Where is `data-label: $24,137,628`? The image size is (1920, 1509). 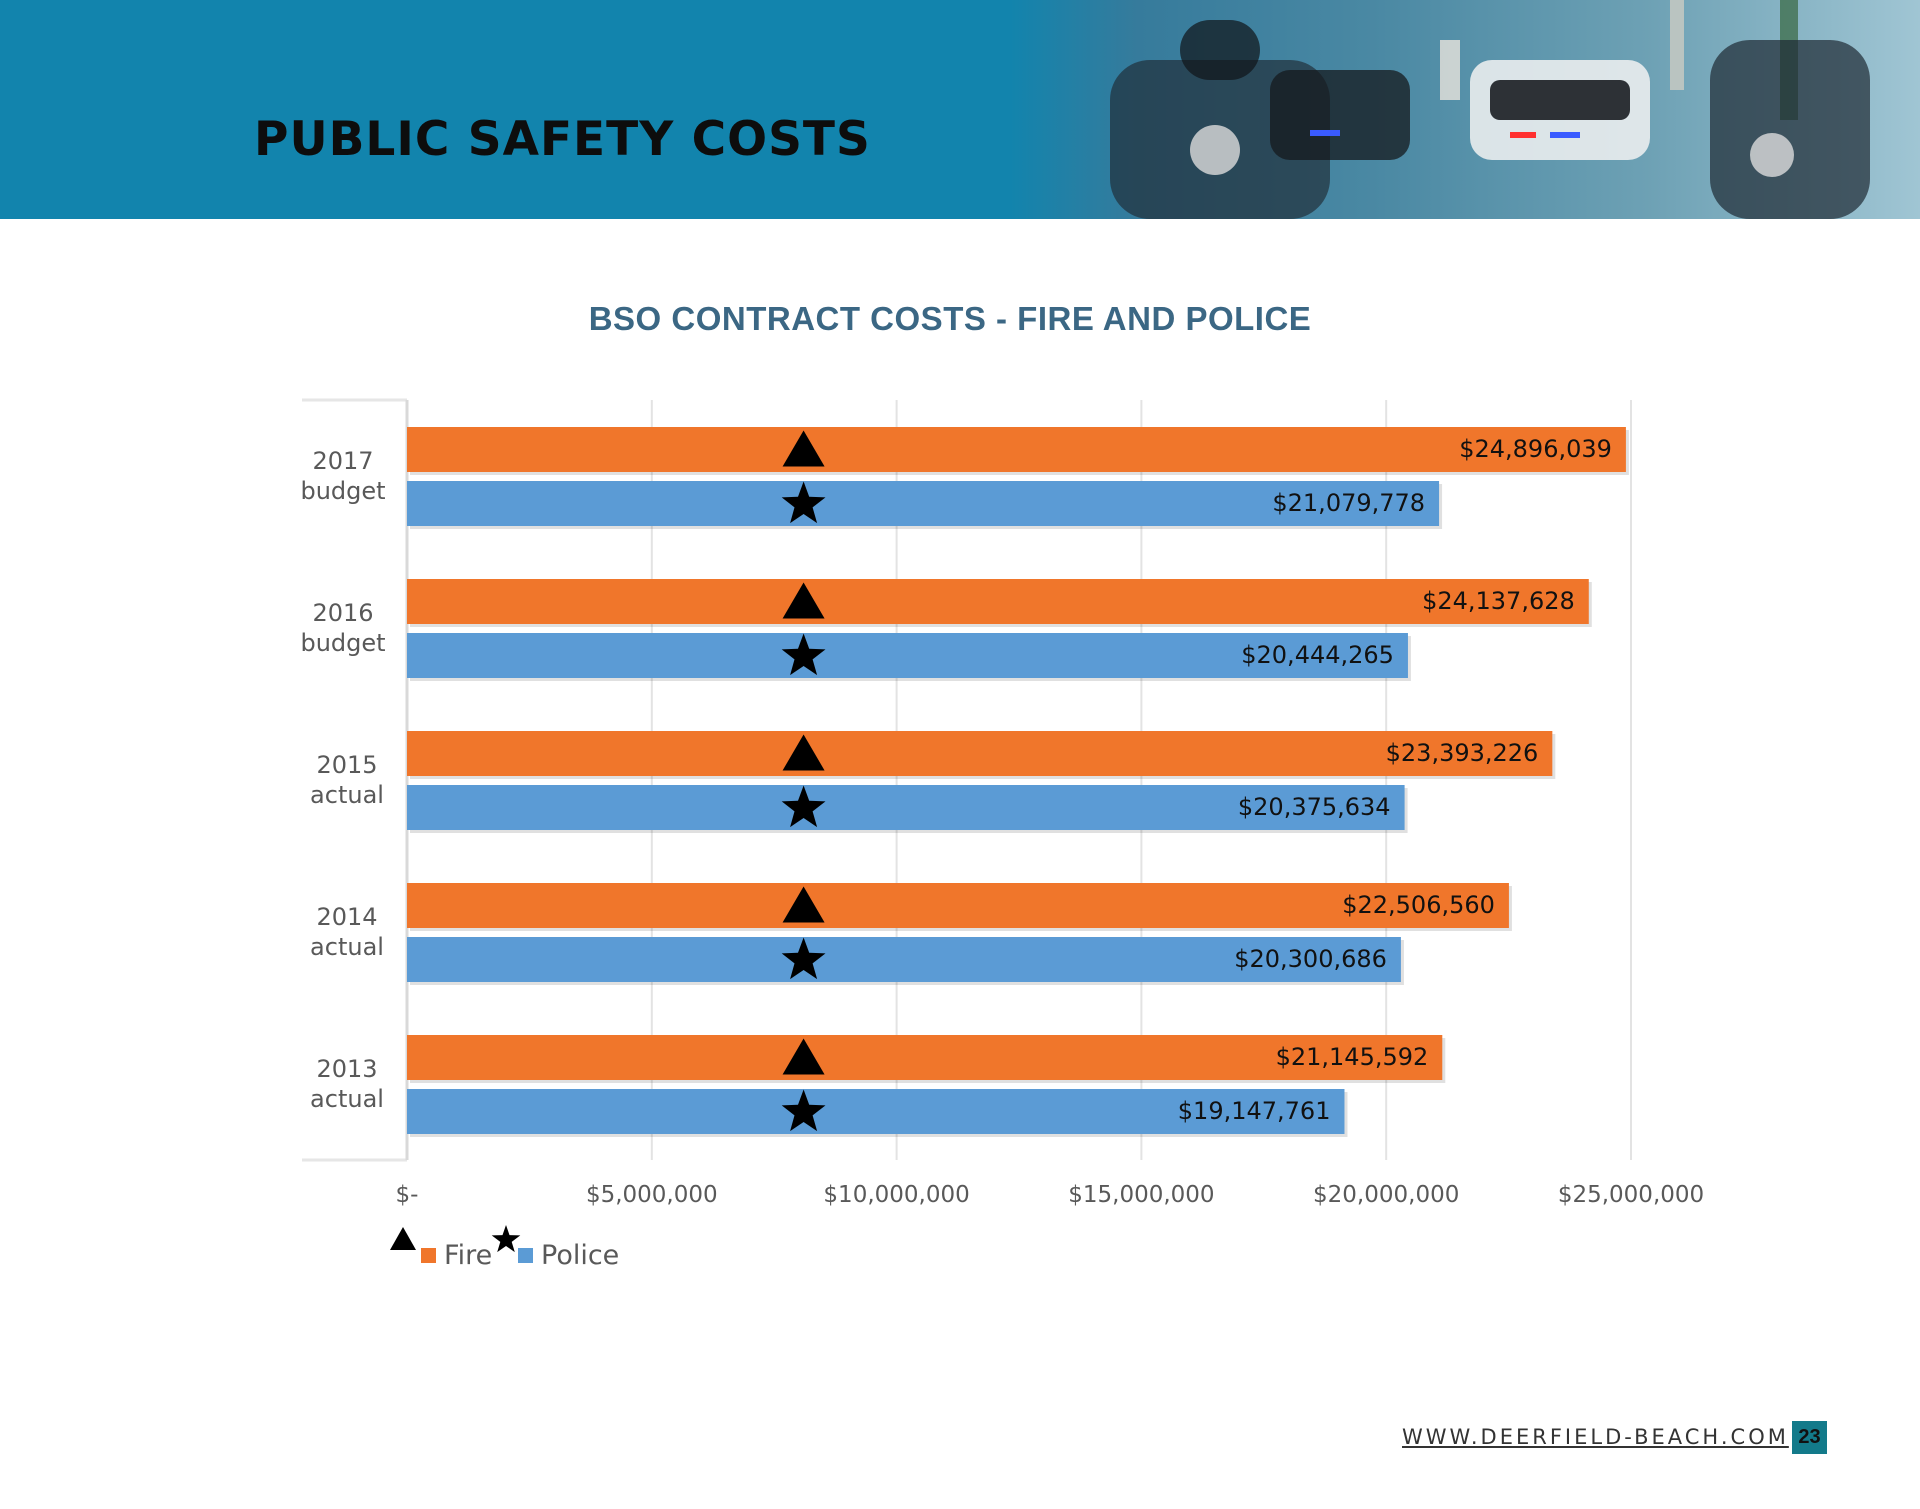 data-label: $24,137,628 is located at coordinates (1498, 601).